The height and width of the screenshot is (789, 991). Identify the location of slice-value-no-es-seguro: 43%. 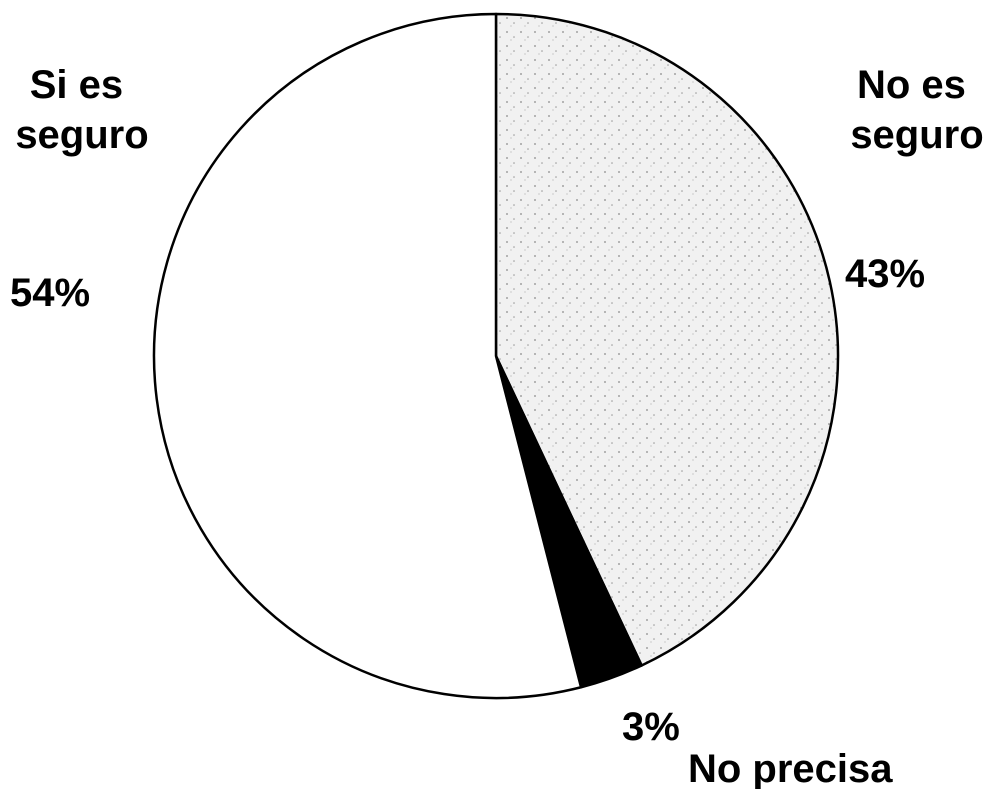
(885, 274).